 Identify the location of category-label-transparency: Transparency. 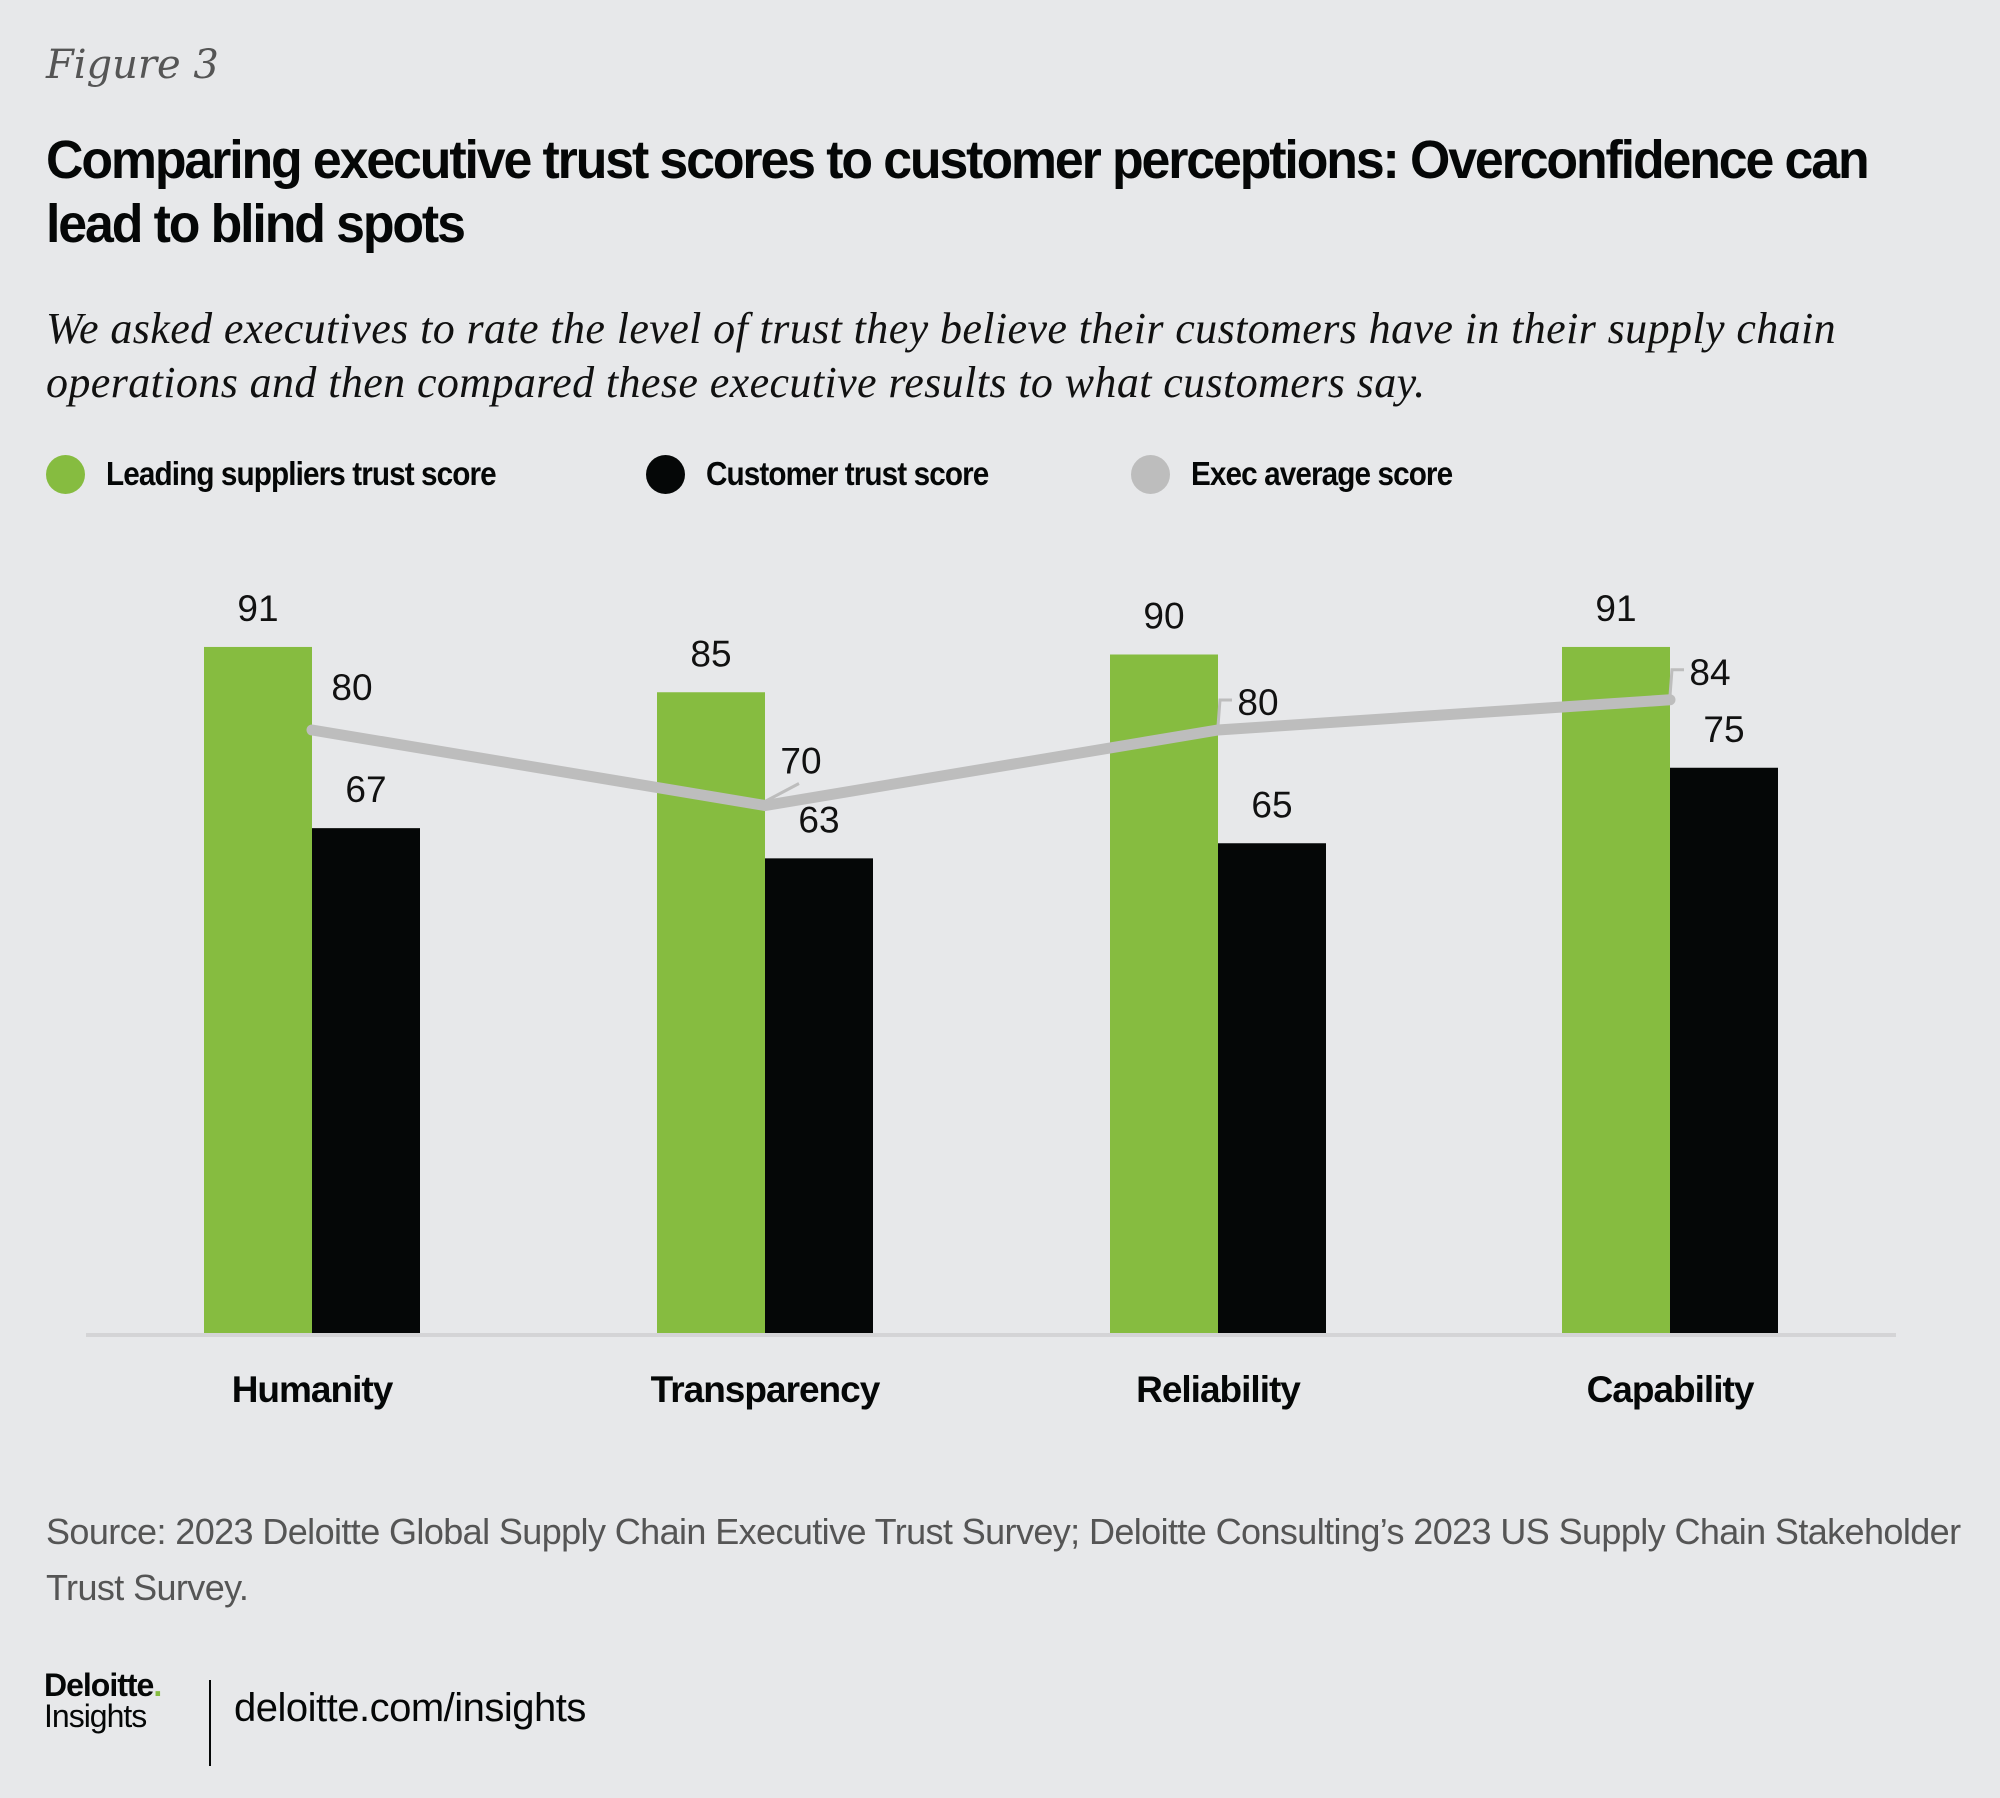
(766, 1389).